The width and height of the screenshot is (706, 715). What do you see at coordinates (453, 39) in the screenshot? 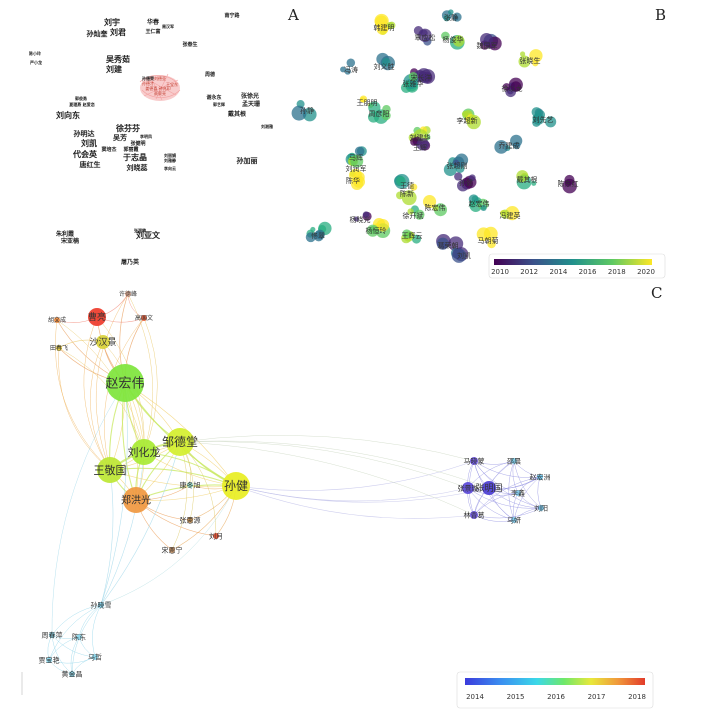
I see `panel-b-author-label: 杨俊华` at bounding box center [453, 39].